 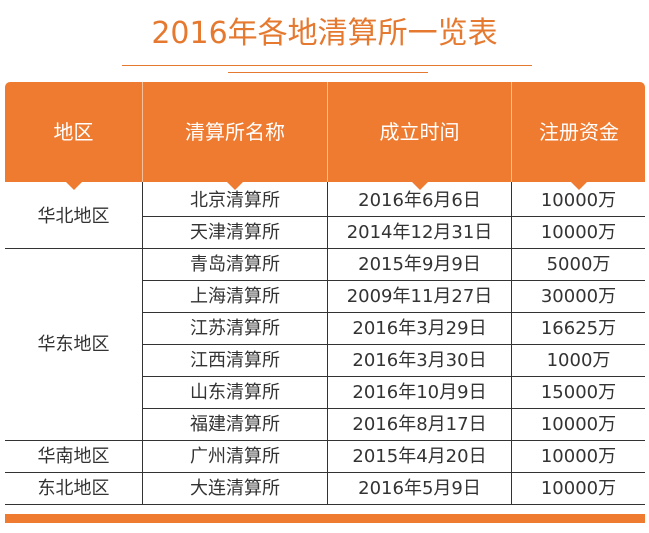 I want to click on footer-bar, so click(x=325, y=518).